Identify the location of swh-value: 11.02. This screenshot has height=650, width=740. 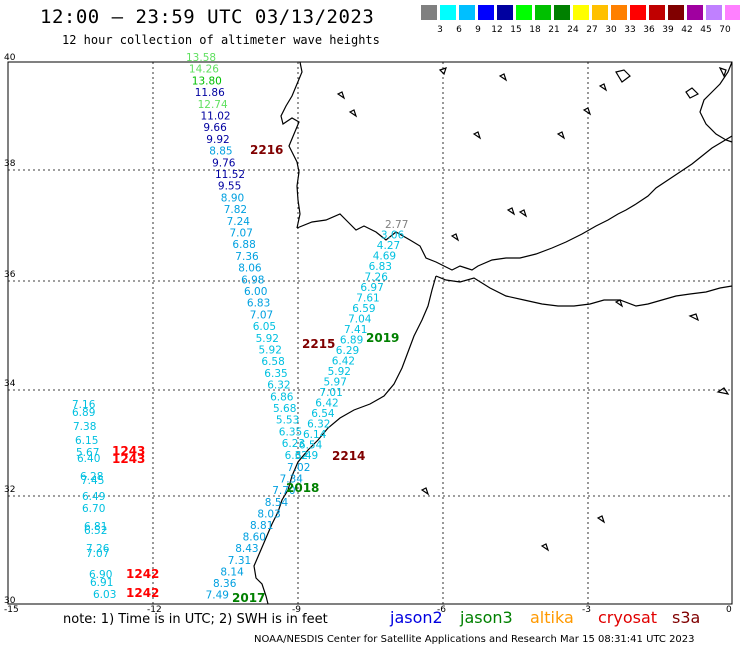
(216, 117).